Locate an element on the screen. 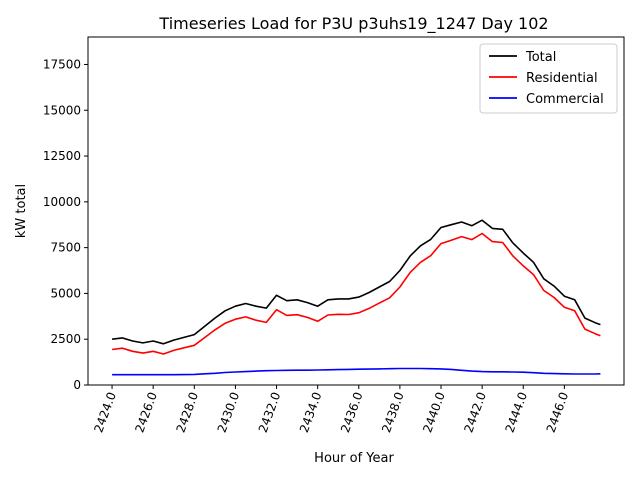 The height and width of the screenshot is (484, 640). y-axis: 0 2500 5000 7500 10000 12500 15000 17500 is located at coordinates (65, 224).